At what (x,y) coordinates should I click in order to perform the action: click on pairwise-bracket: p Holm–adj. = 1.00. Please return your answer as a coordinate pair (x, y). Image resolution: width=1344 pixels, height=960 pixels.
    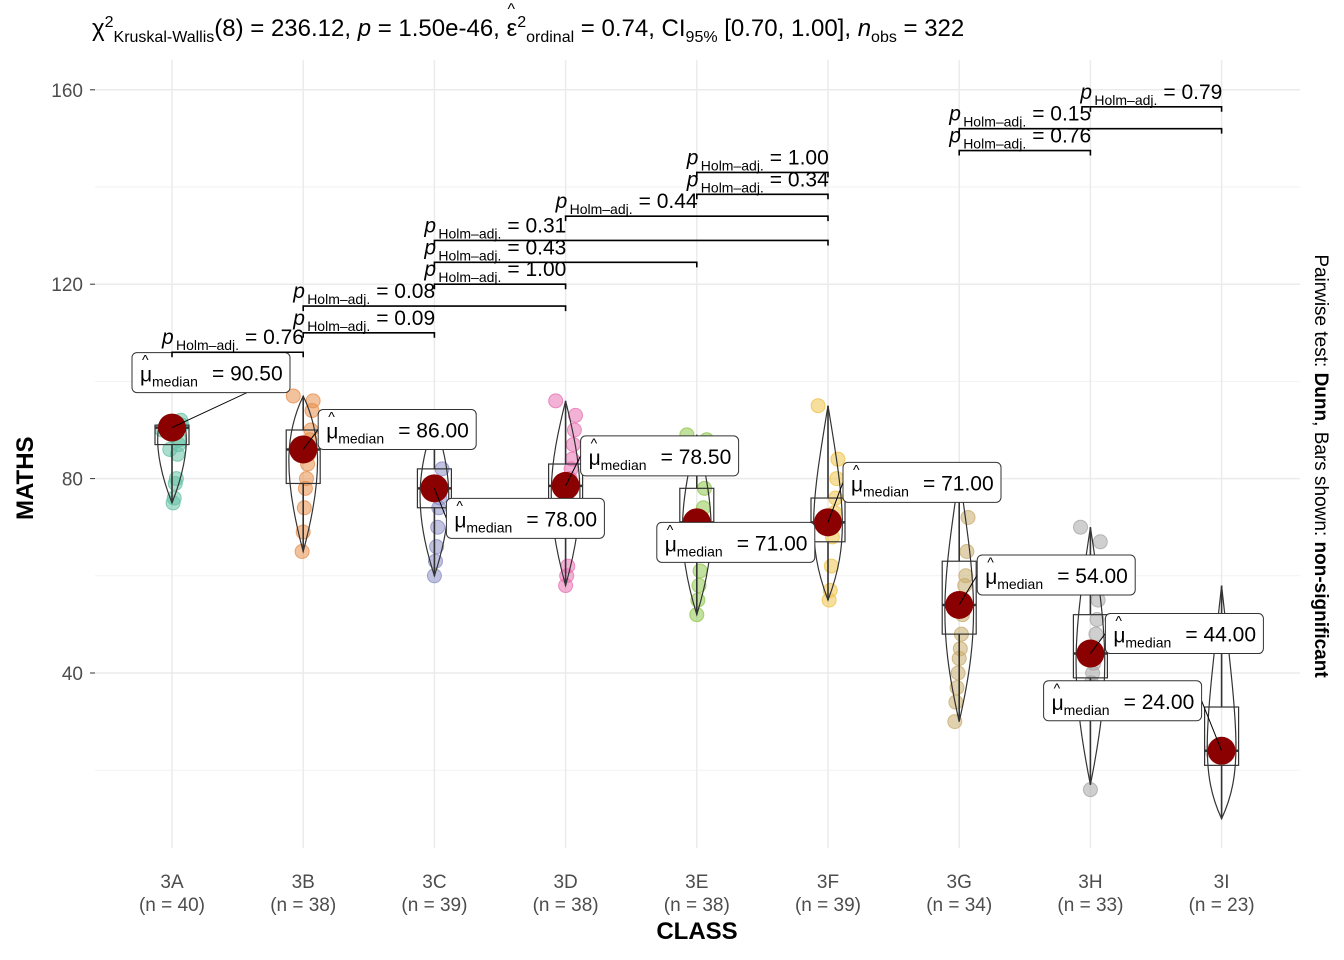
    Looking at the image, I should click on (757, 162).